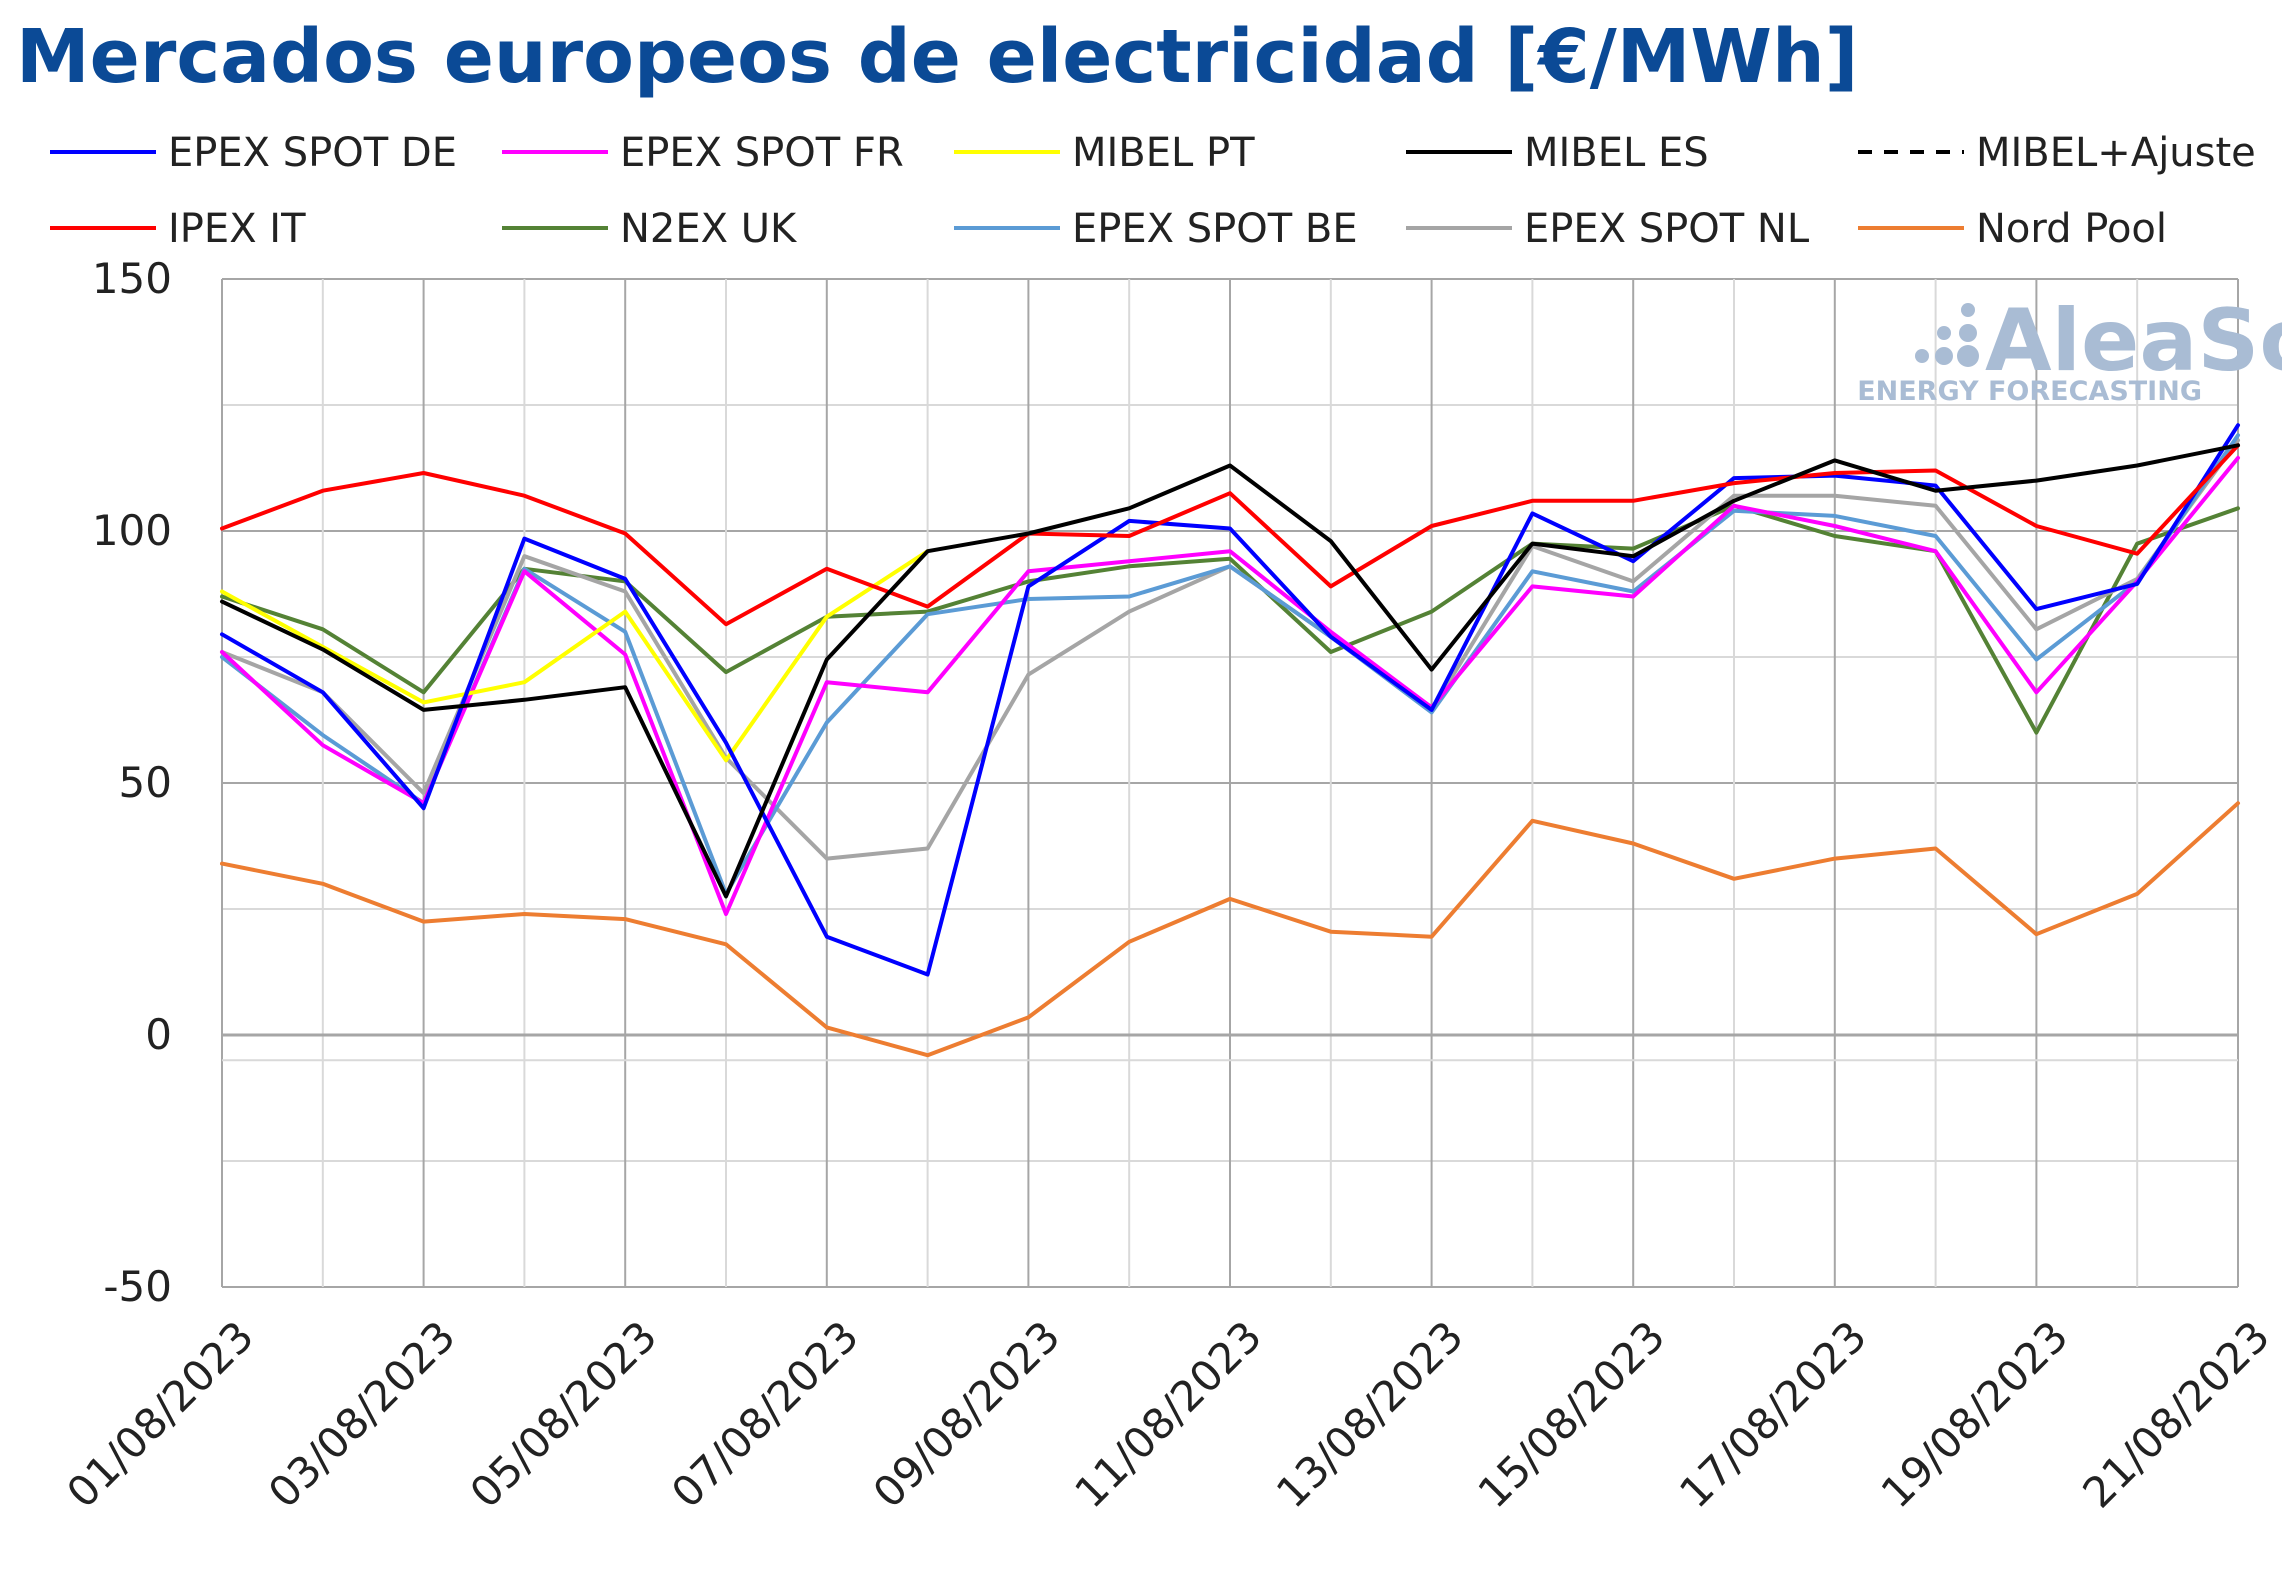 This screenshot has width=2282, height=1589. Describe the element at coordinates (132, 278) in the screenshot. I see `y-tick-label: 150` at that location.